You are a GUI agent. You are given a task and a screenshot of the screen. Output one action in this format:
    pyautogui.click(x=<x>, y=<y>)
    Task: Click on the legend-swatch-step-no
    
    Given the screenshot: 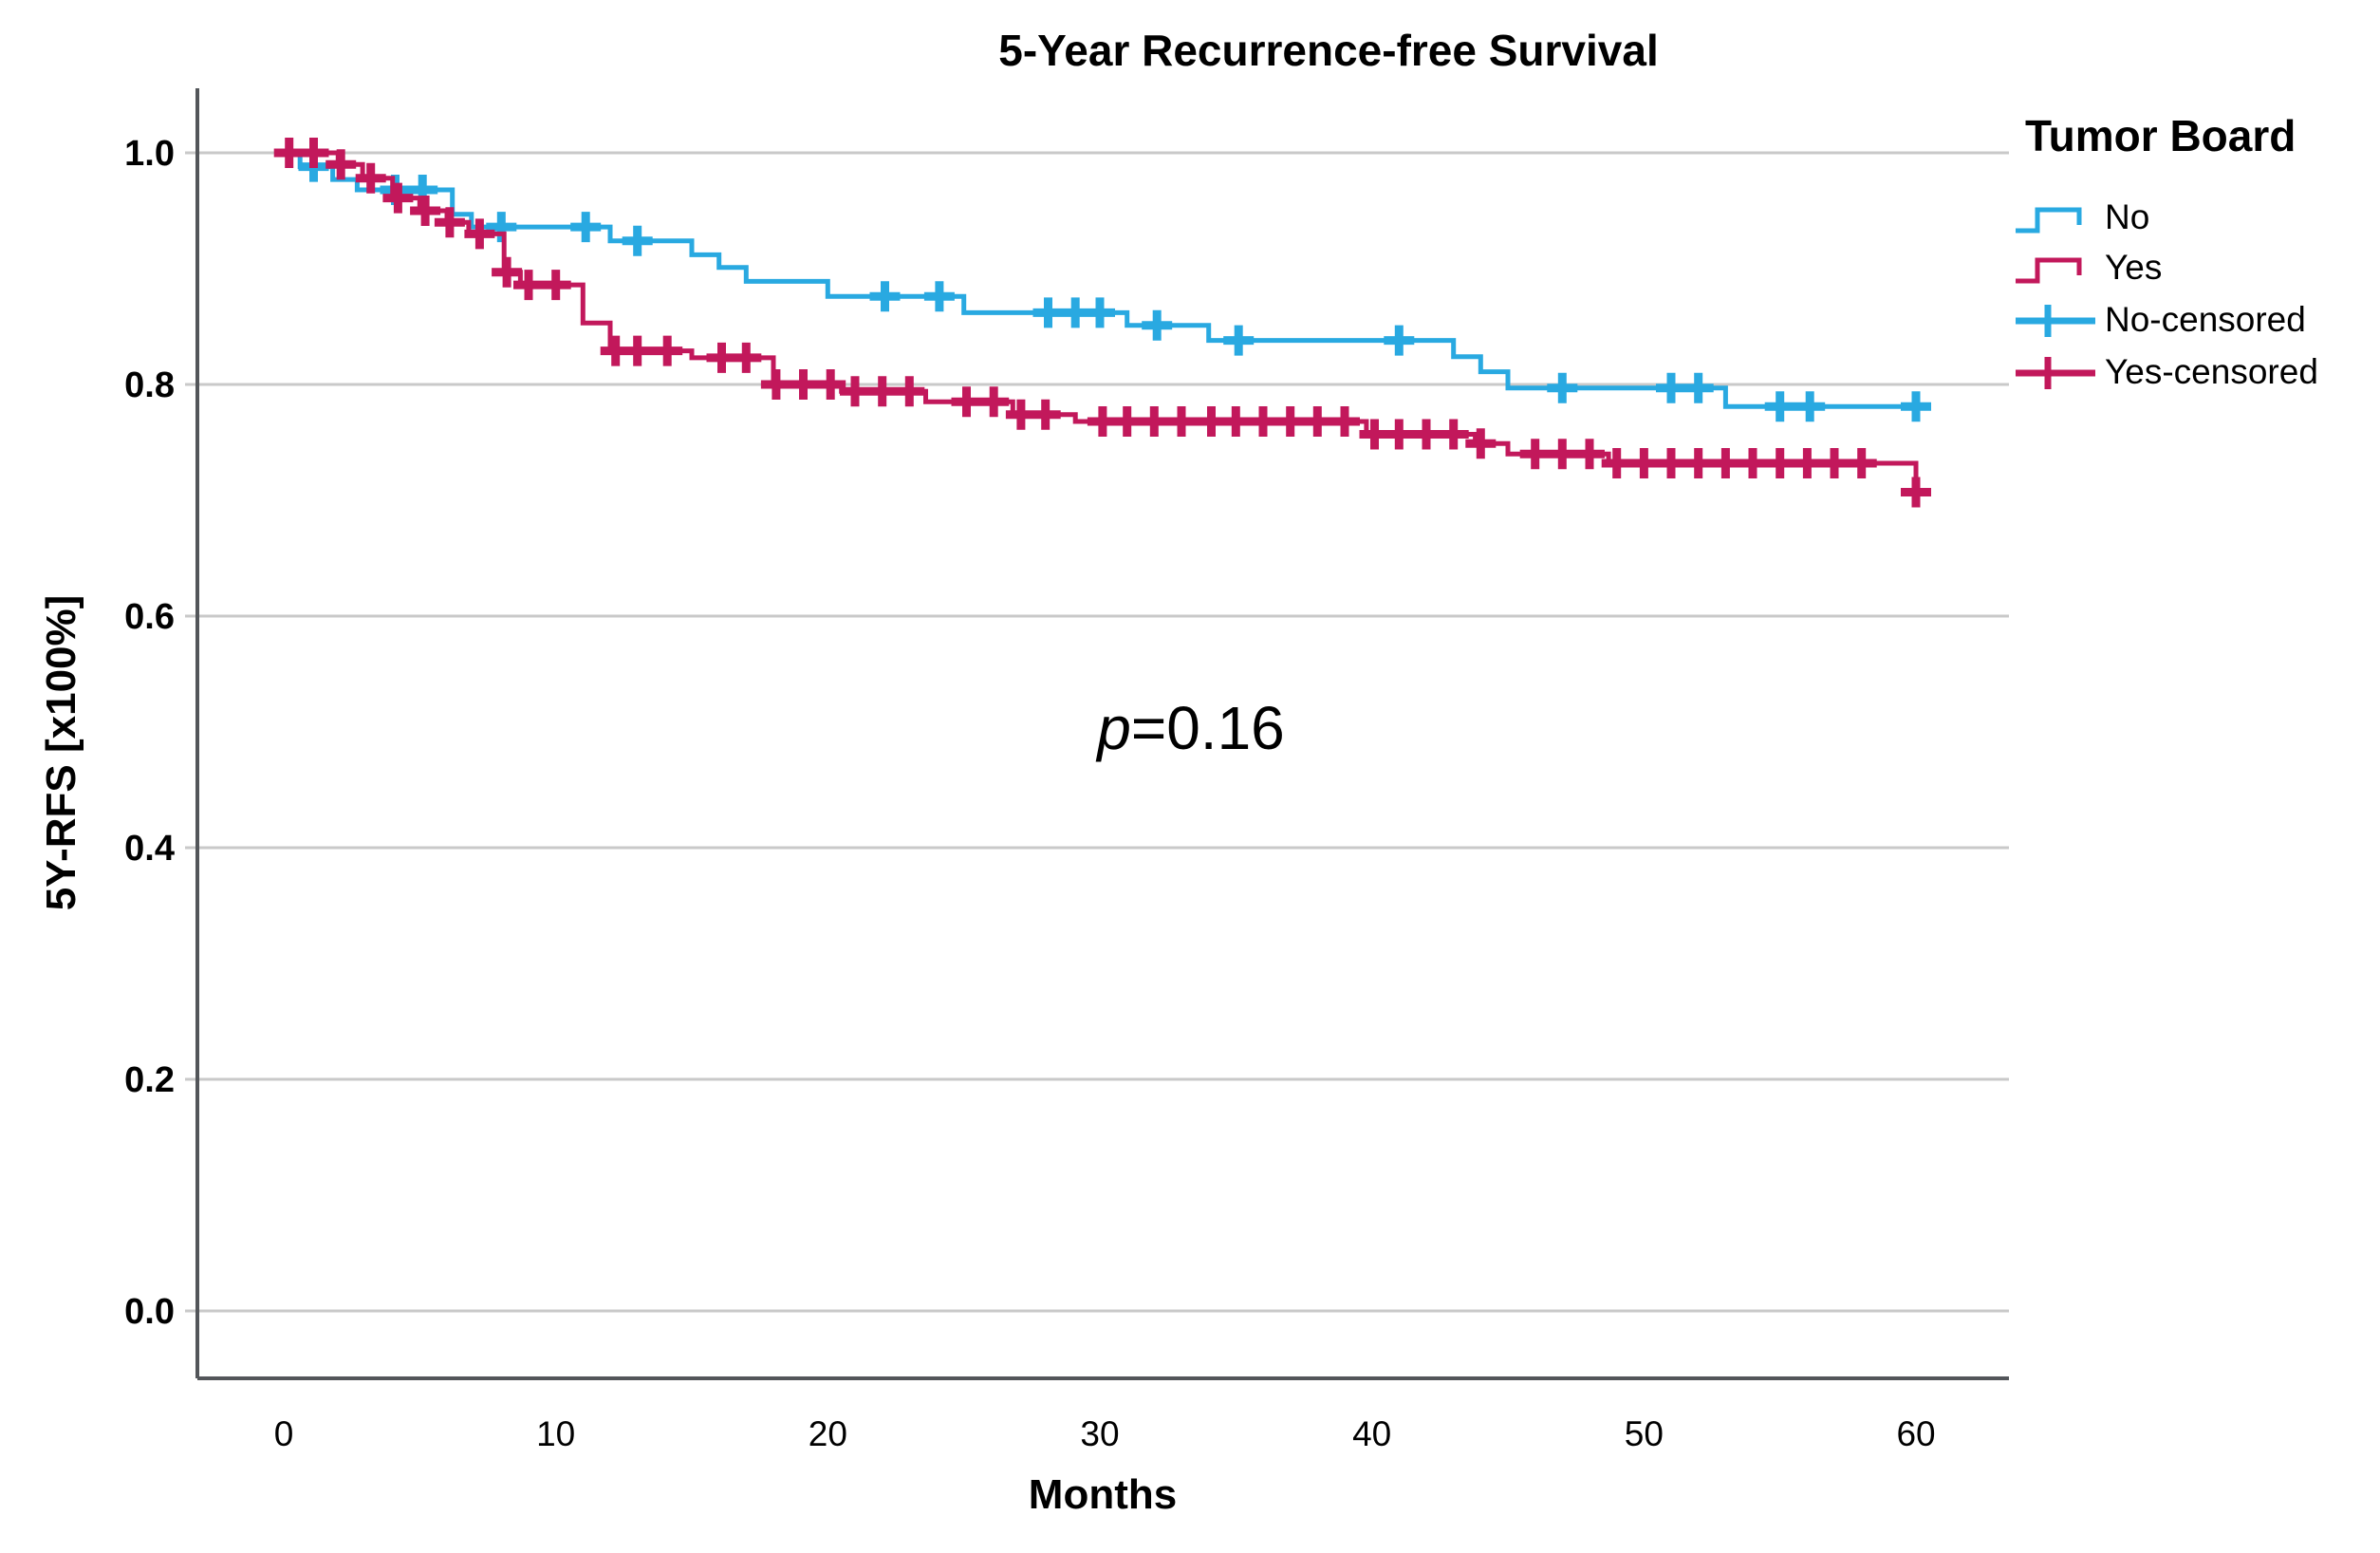 What is the action you would take?
    pyautogui.click(x=2049, y=220)
    